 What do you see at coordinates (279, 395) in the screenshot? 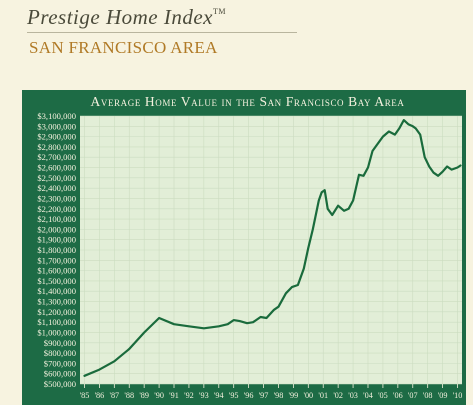
I see `x-tick-label: '98` at bounding box center [279, 395].